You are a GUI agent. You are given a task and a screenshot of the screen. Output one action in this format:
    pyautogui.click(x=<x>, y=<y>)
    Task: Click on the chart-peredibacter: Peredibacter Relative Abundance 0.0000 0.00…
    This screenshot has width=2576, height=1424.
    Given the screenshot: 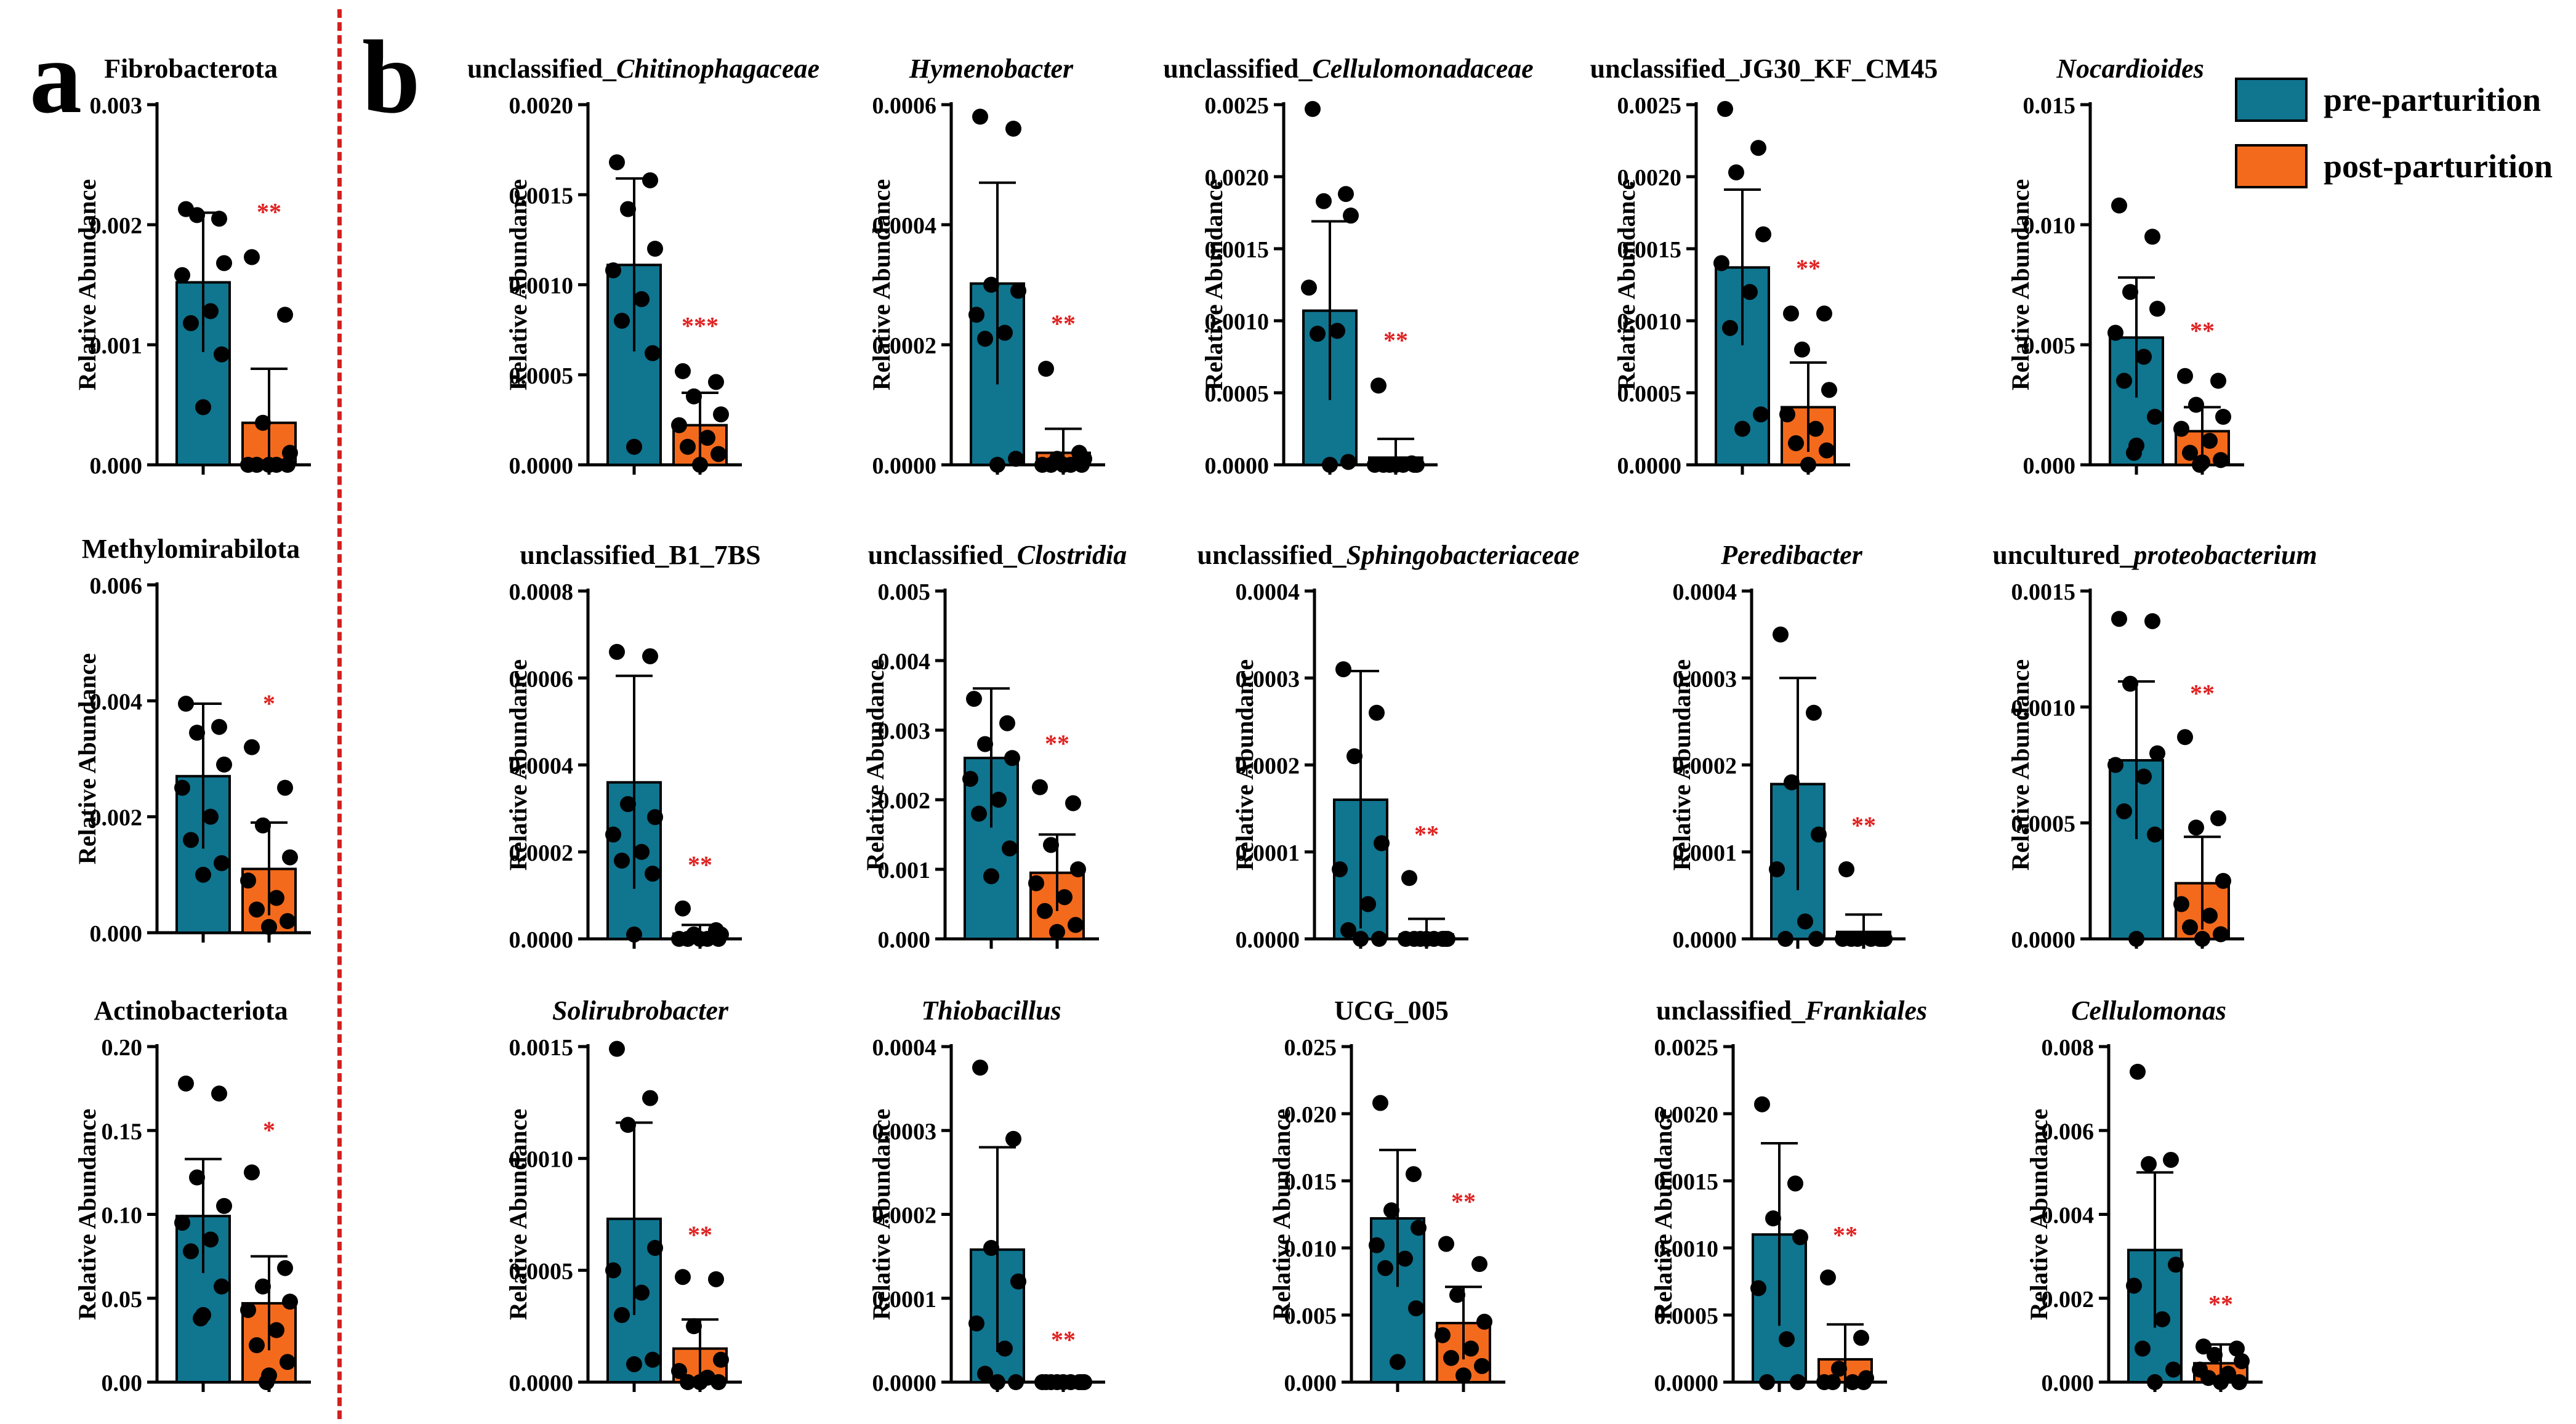 What is the action you would take?
    pyautogui.click(x=1787, y=747)
    